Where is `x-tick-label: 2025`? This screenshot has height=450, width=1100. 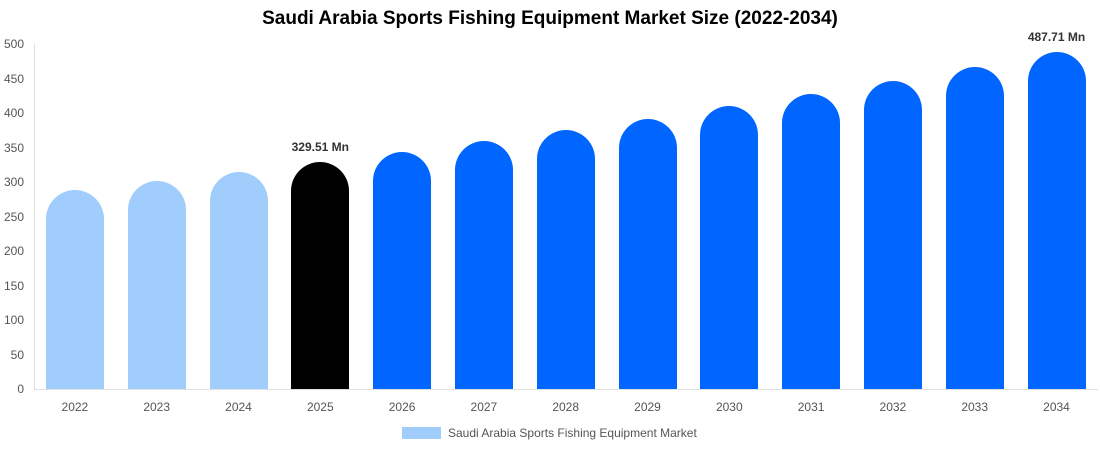 x-tick-label: 2025 is located at coordinates (320, 407).